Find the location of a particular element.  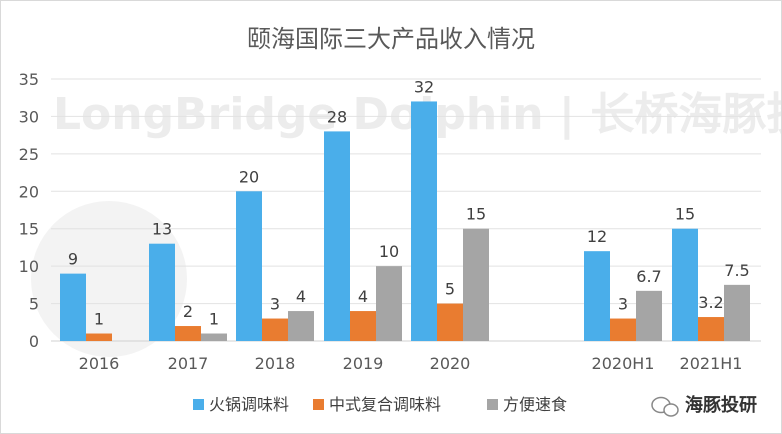

bar-中式复合调味料-2018 is located at coordinates (275, 329).